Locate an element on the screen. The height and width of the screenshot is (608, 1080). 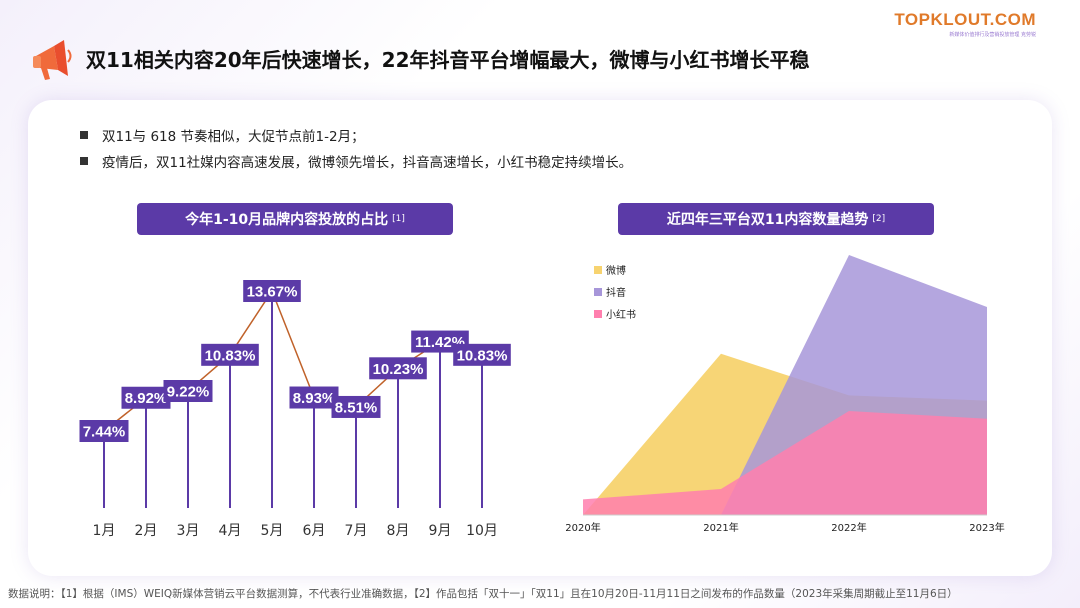
left-chart-title: 今年1-10月品牌内容投放的占比 [1] is located at coordinates (295, 219).